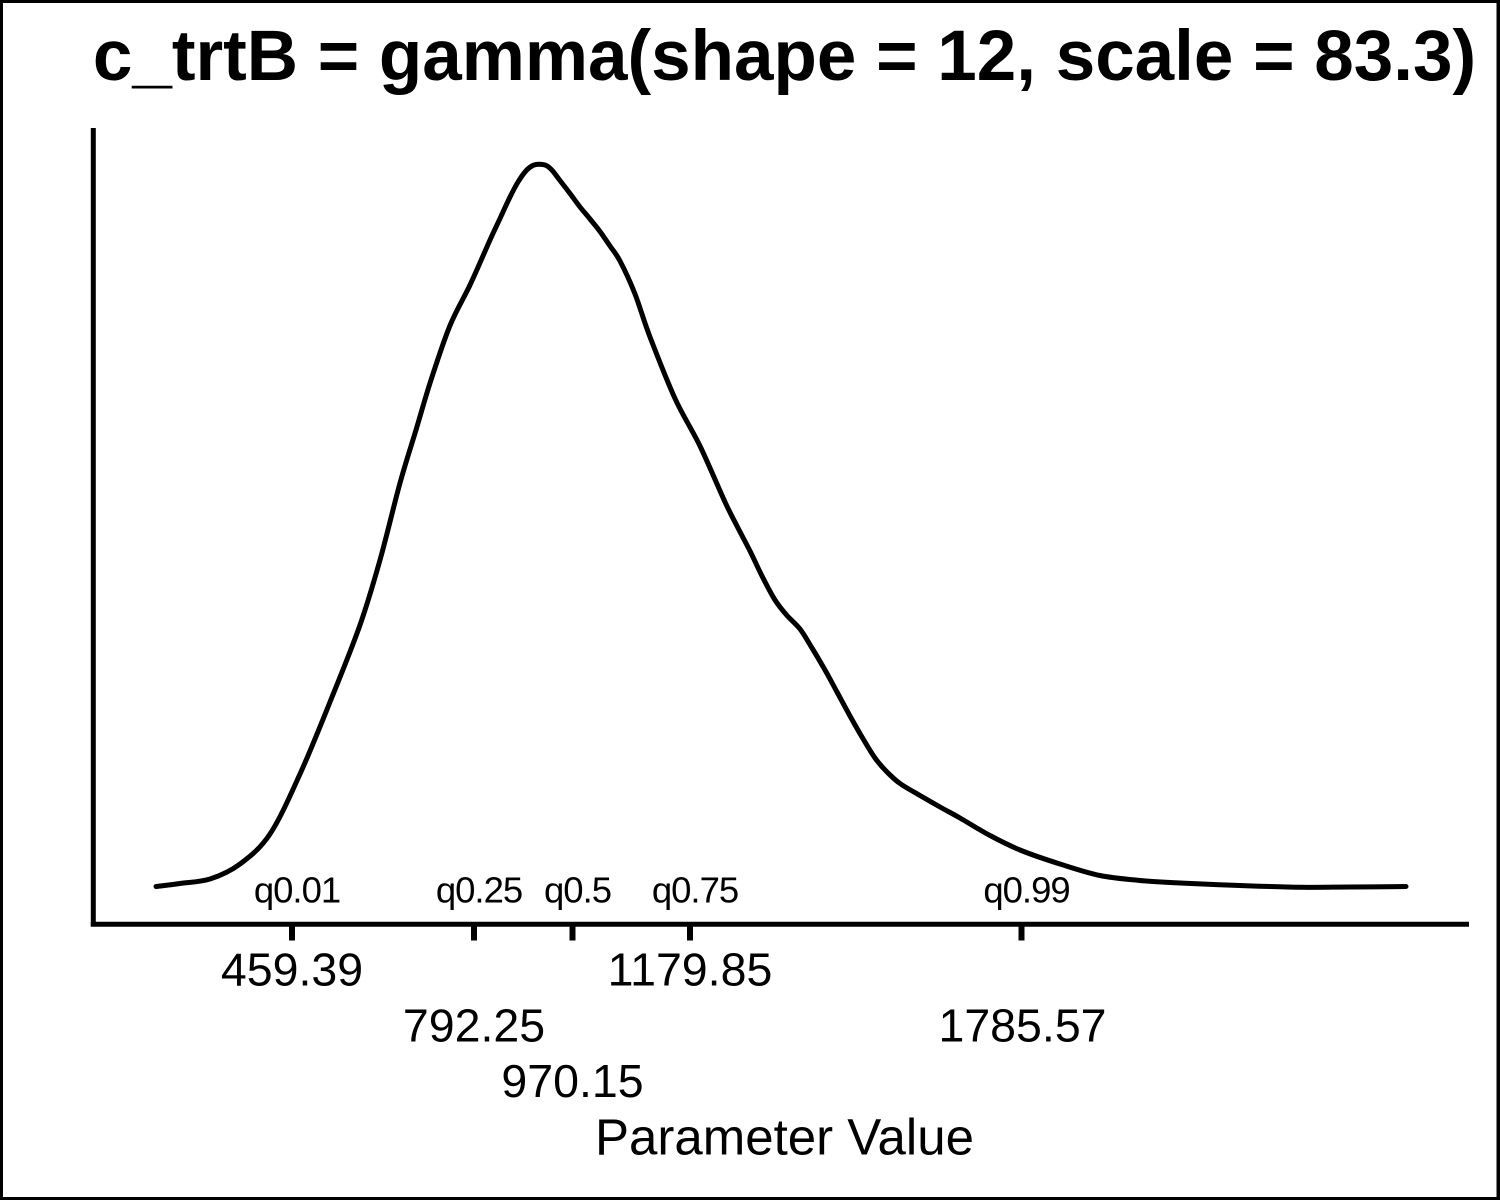  What do you see at coordinates (577, 890) in the screenshot?
I see `svg-text: q0.5` at bounding box center [577, 890].